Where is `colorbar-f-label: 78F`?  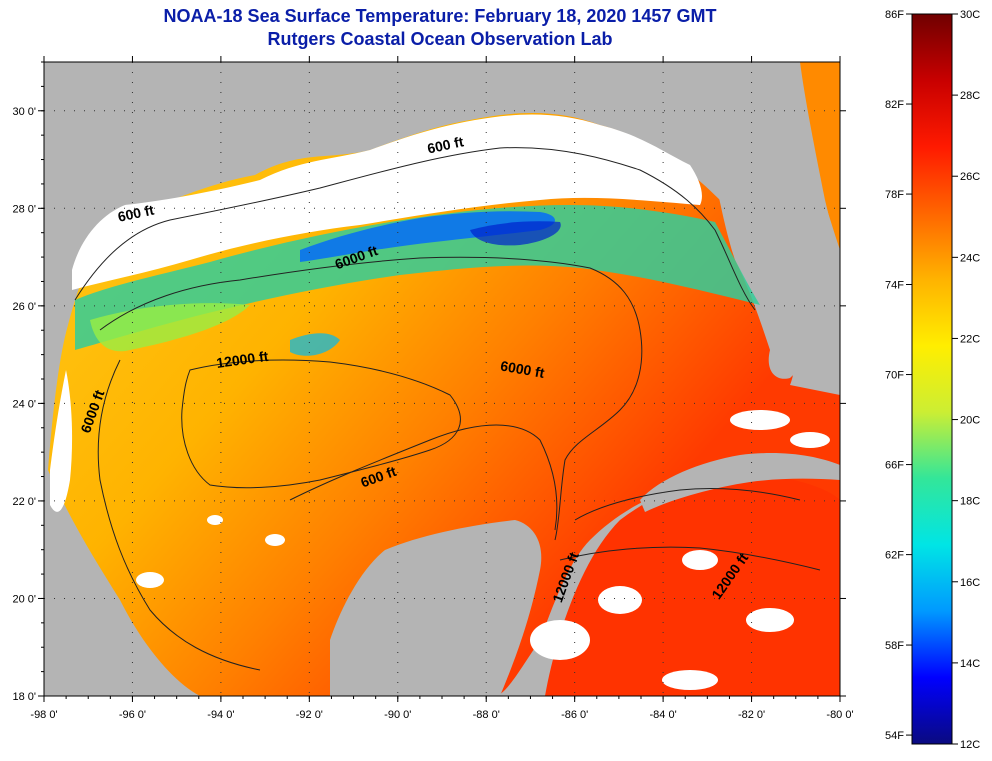
colorbar-f-label: 78F is located at coordinates (894, 195).